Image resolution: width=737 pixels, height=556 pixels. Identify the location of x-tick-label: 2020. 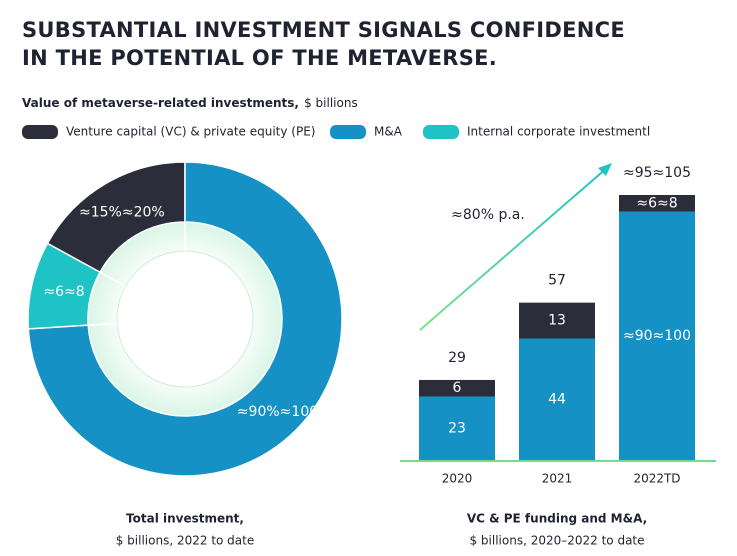
(457, 479).